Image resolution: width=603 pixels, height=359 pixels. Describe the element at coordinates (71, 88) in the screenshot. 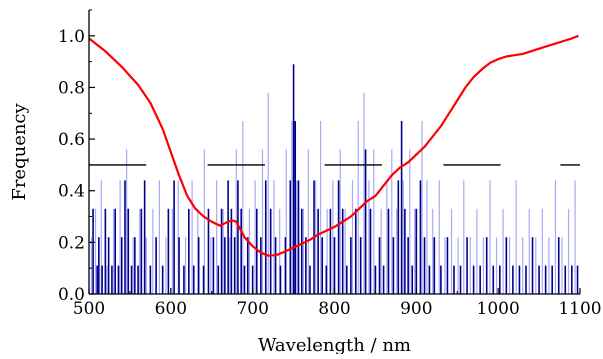

I see `y-tick-label: 0.8` at that location.